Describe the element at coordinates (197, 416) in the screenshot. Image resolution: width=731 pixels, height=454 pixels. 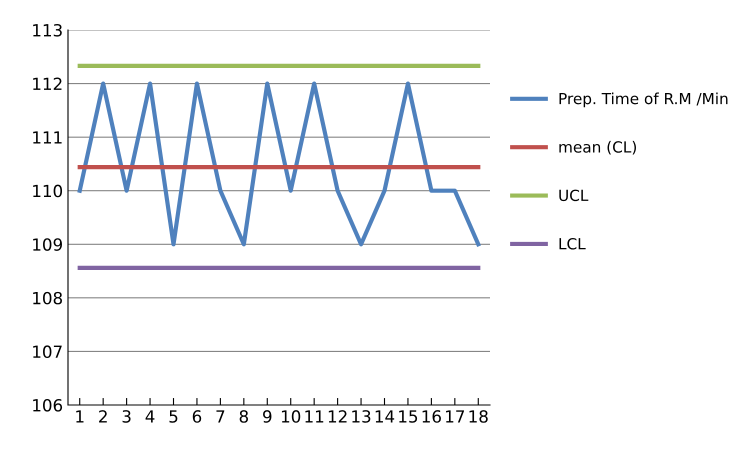
I see `x-tick-label: 6` at that location.